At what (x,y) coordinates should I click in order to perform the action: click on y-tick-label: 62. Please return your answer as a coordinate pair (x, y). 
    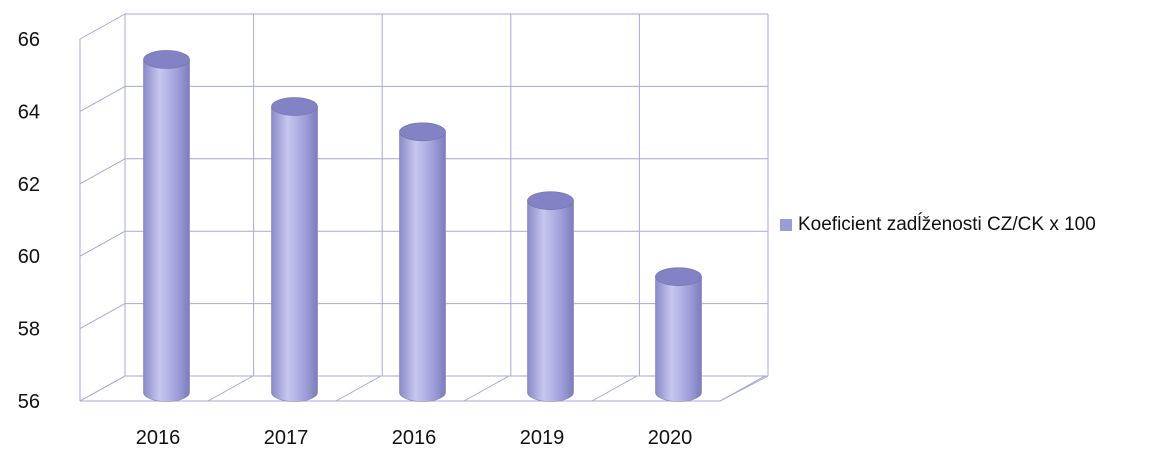
    Looking at the image, I should click on (29, 185).